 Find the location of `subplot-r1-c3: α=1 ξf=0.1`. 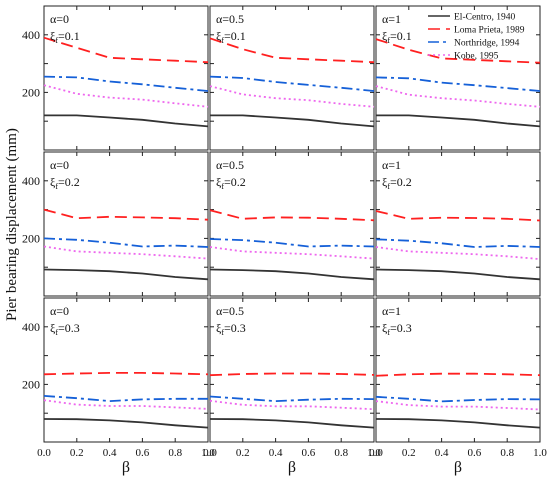

subplot-r1-c3: α=1 ξf=0.1 is located at coordinates (458, 78).